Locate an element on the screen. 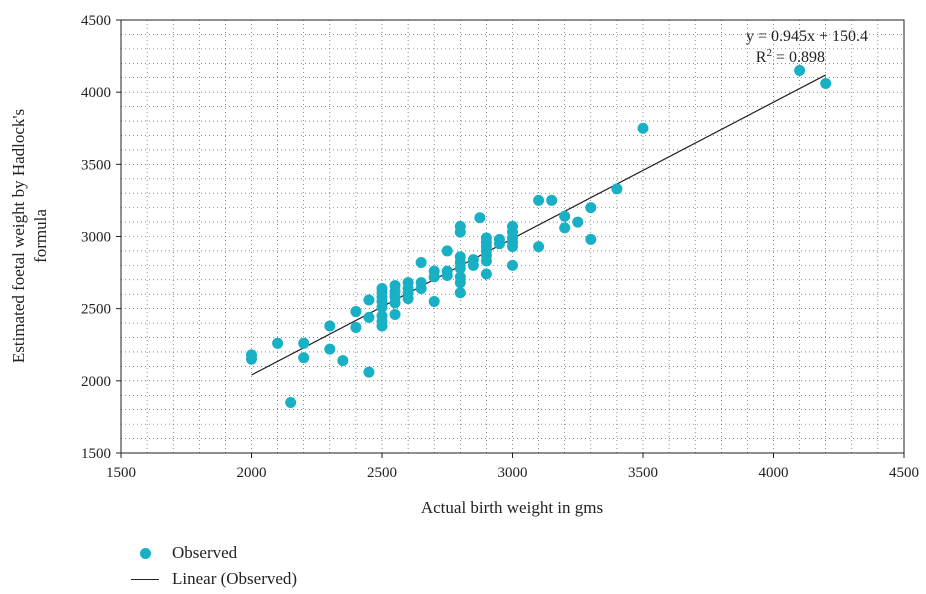  legend-item-linear: Linear (Observed) is located at coordinates (213, 579).